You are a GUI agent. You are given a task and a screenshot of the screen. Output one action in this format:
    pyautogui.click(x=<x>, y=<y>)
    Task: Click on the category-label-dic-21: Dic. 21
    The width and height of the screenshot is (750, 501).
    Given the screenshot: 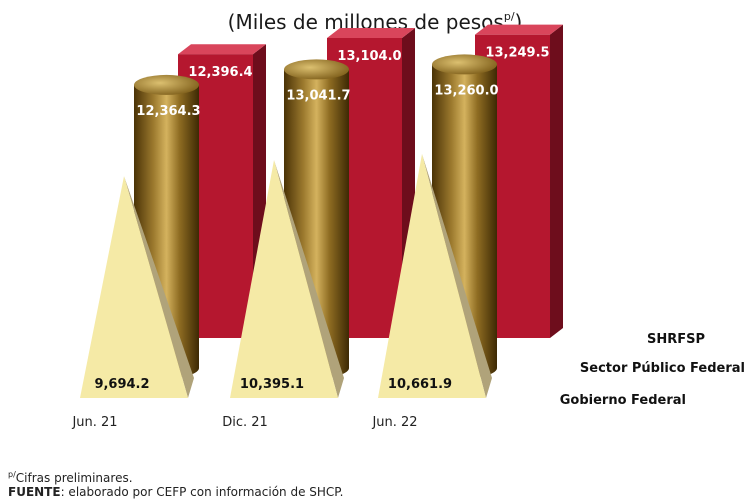 What is the action you would take?
    pyautogui.click(x=245, y=422)
    